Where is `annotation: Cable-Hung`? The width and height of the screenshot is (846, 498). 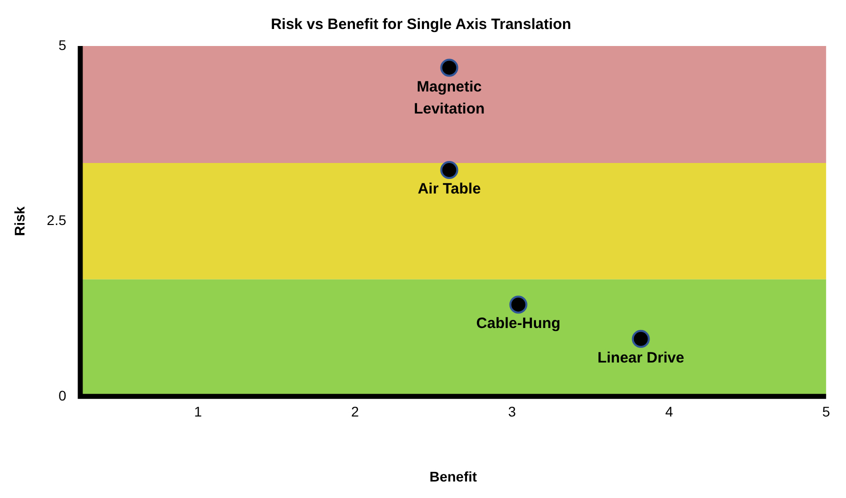
annotation: Cable-Hung is located at coordinates (518, 323).